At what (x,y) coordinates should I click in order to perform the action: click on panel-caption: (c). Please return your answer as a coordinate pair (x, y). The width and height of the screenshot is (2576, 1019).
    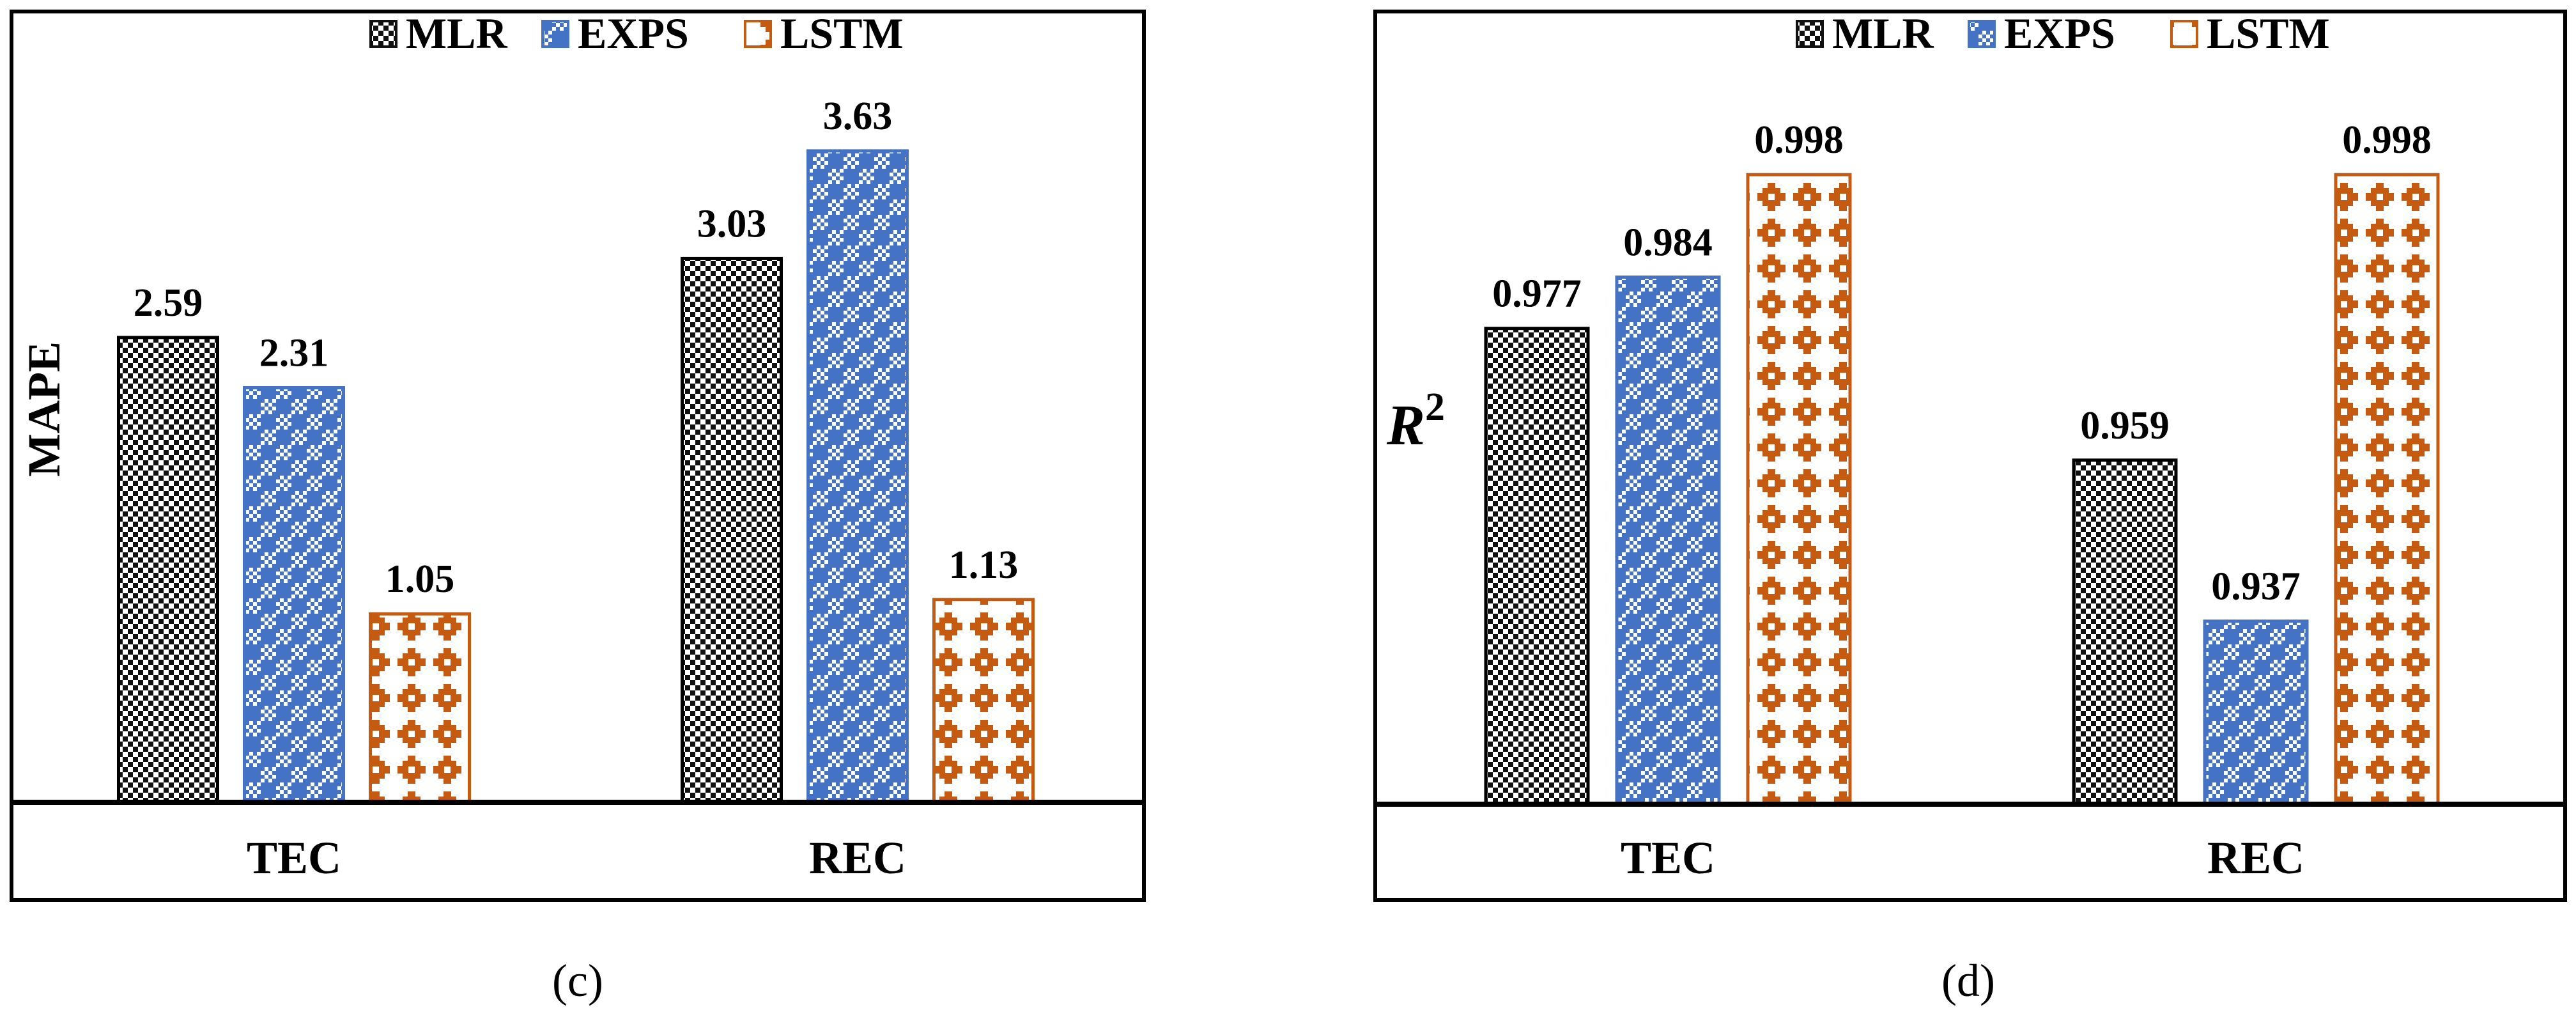
    Looking at the image, I should click on (577, 980).